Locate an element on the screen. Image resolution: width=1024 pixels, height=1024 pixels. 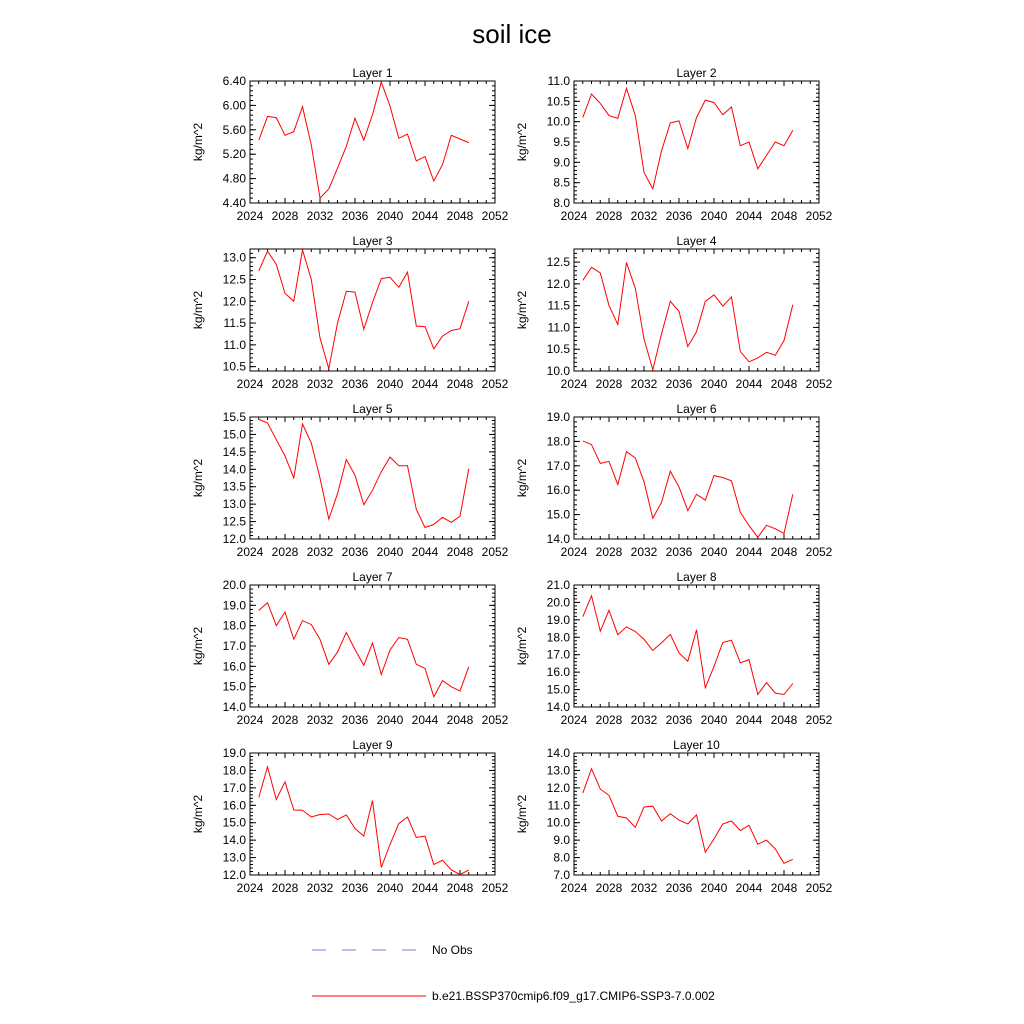
panel-7-title: Layer 7 is located at coordinates (372, 577).